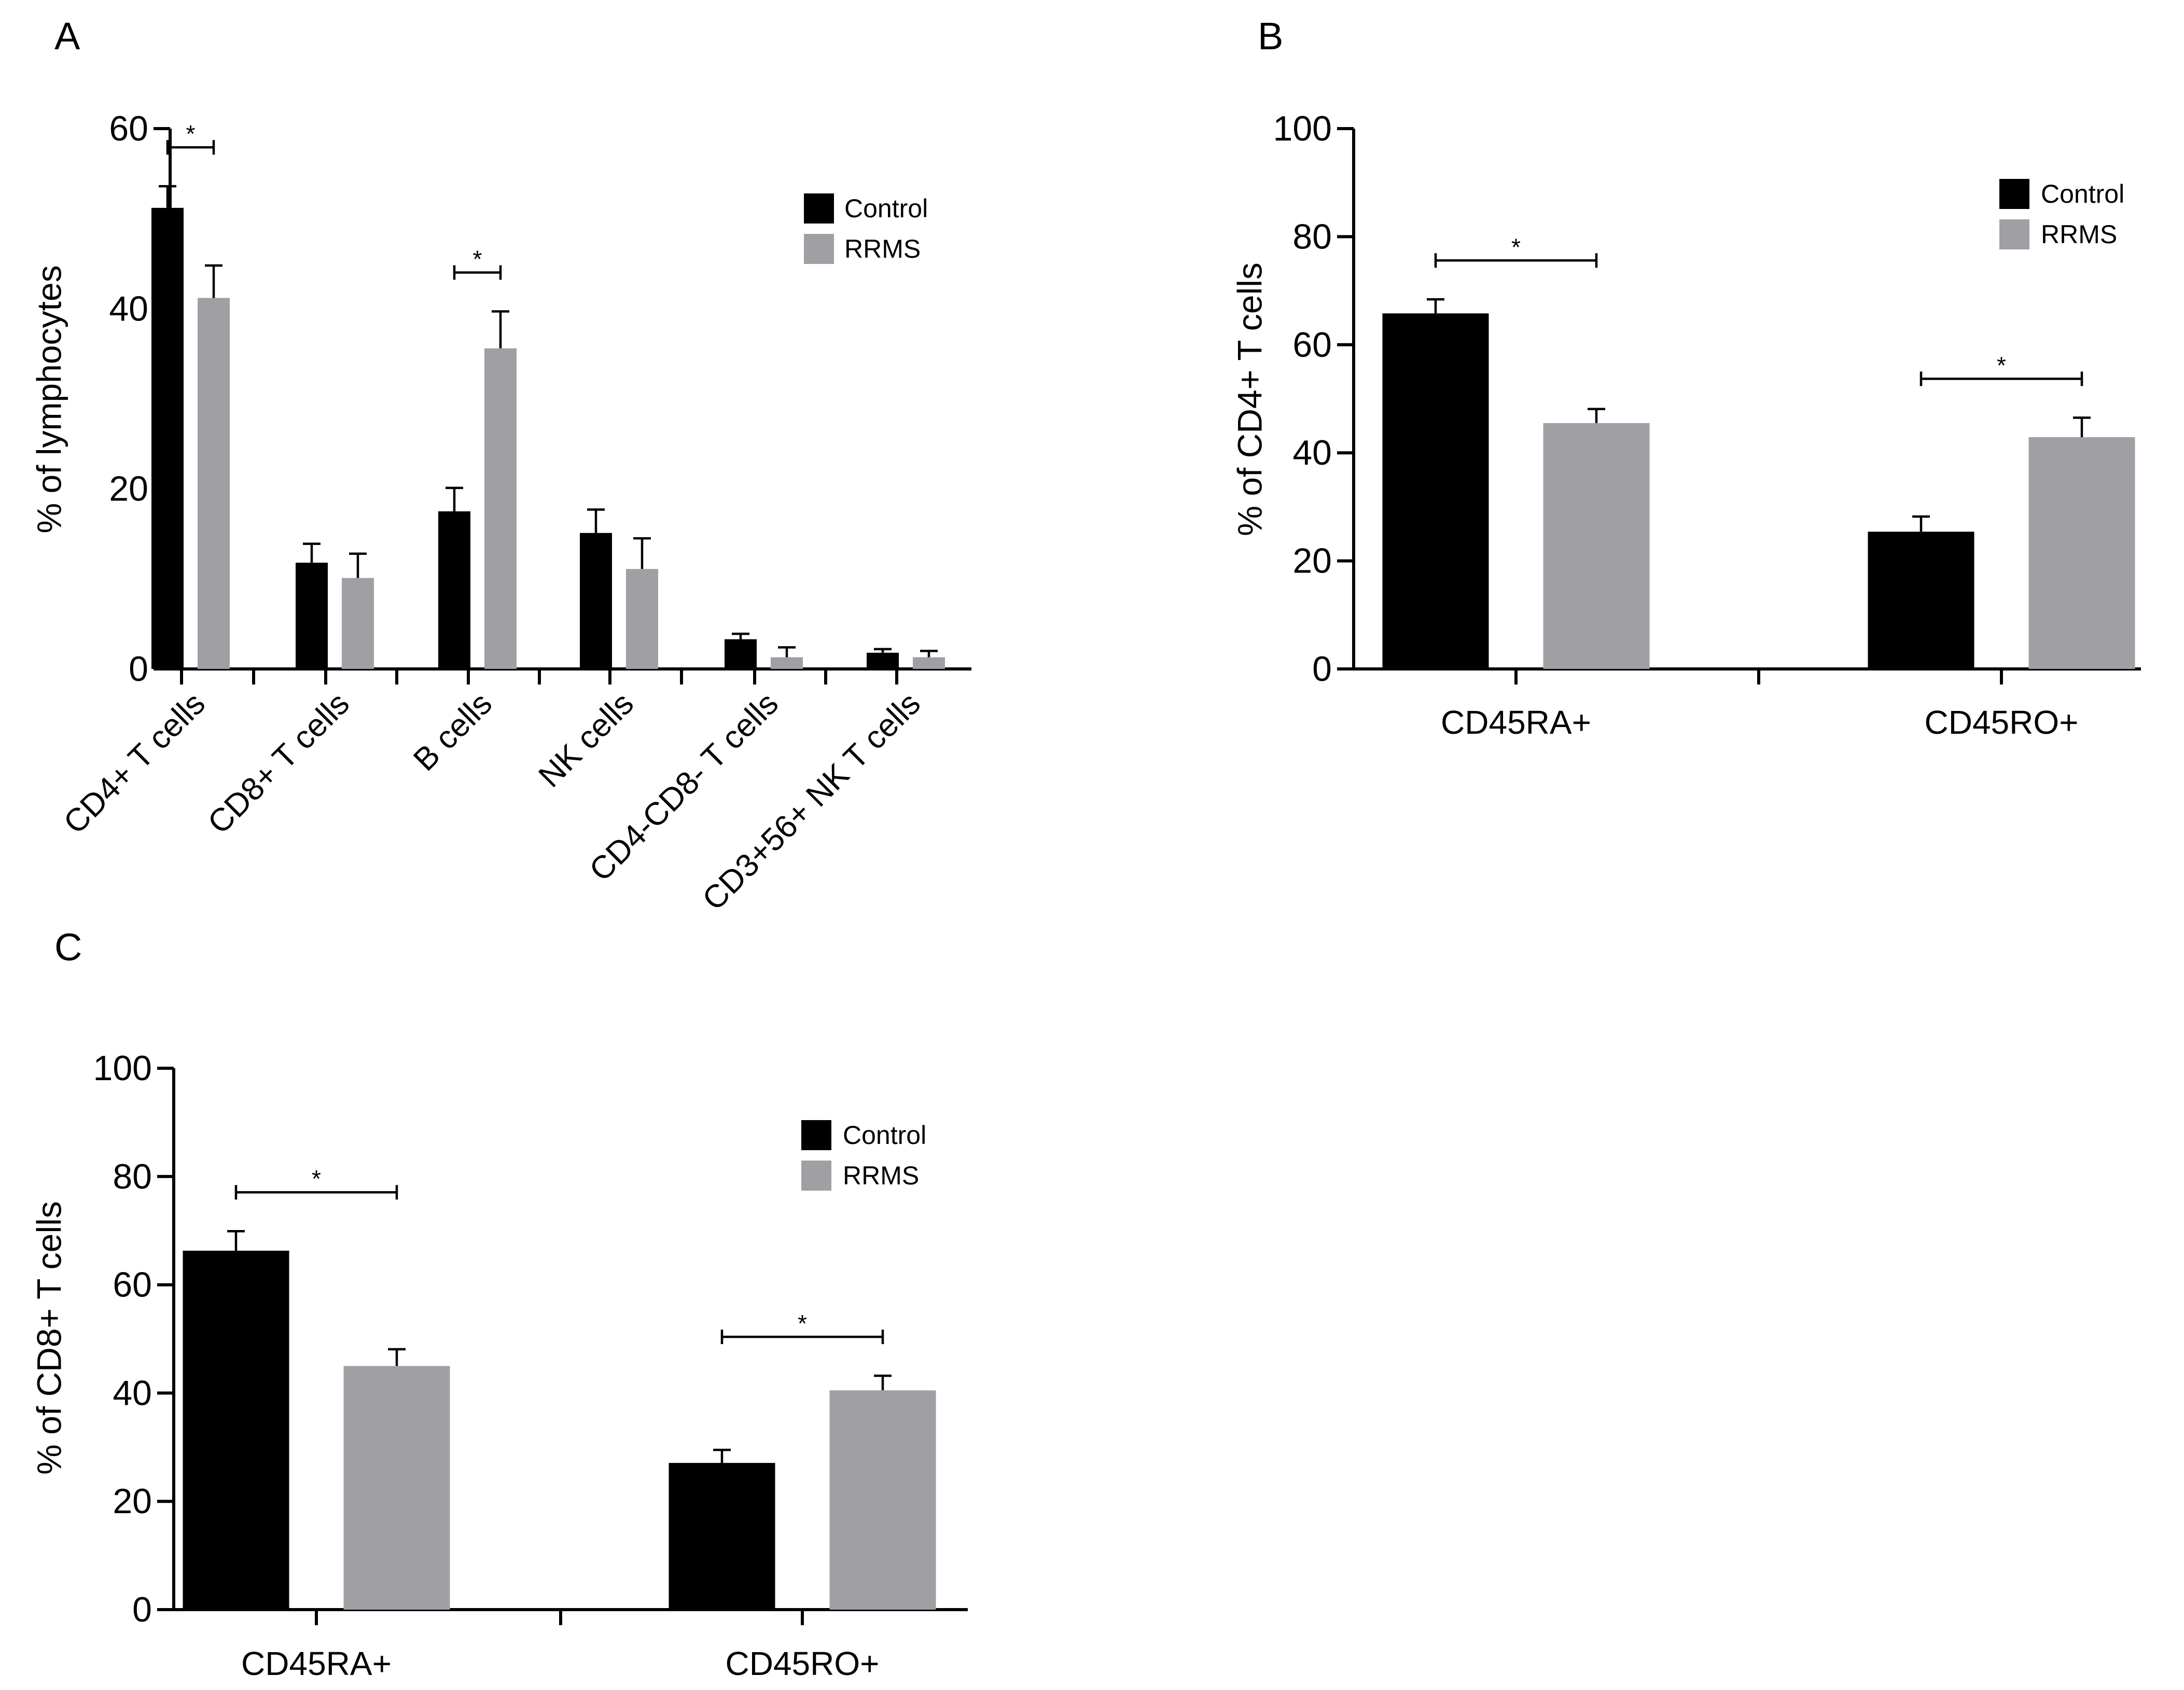 This screenshot has width=2184, height=1690. What do you see at coordinates (586, 740) in the screenshot?
I see `x-category-label: NK cells` at bounding box center [586, 740].